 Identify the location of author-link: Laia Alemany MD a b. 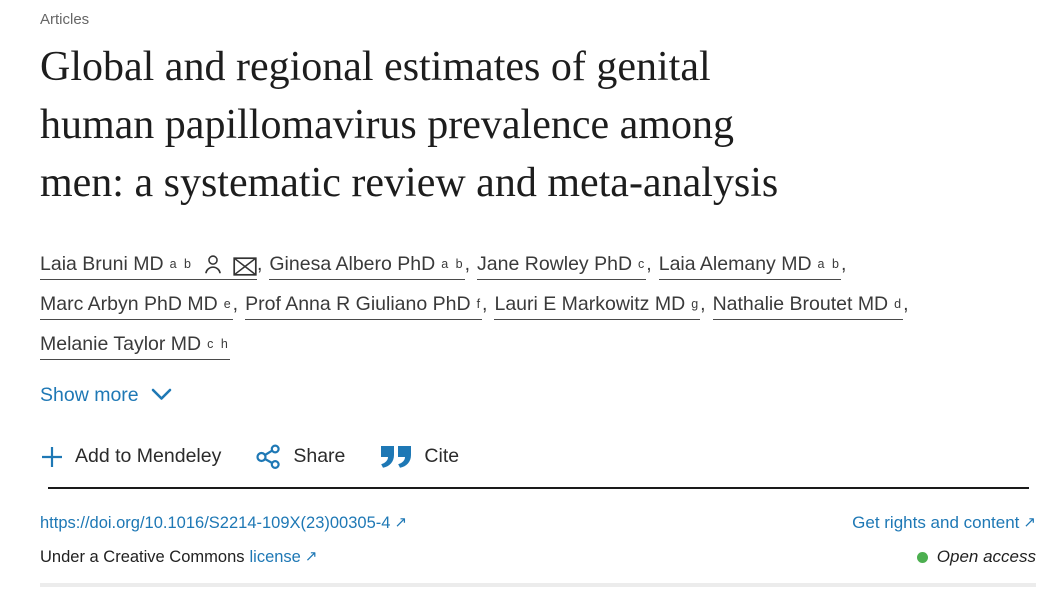
(749, 266).